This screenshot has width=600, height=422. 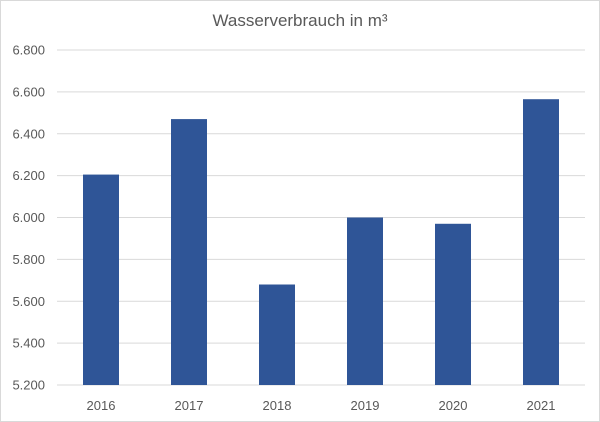 I want to click on y-tick-label: 6.400, so click(x=28, y=133).